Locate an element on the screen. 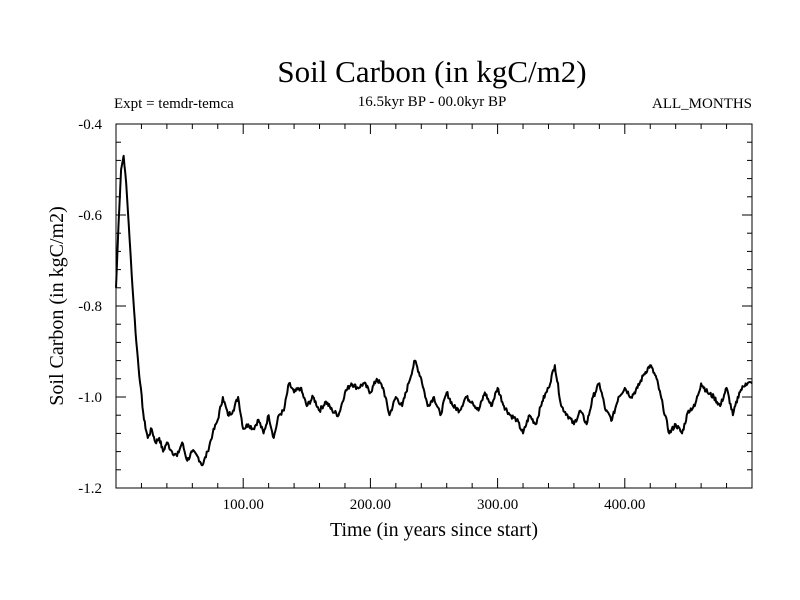 The width and height of the screenshot is (800, 600). x-tick-label: 200.00 is located at coordinates (370, 505).